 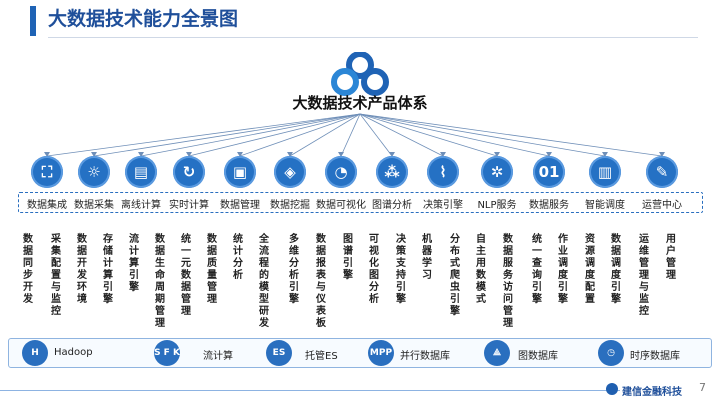 What do you see at coordinates (141, 205) in the screenshot?
I see `capability-label: 离线计算` at bounding box center [141, 205].